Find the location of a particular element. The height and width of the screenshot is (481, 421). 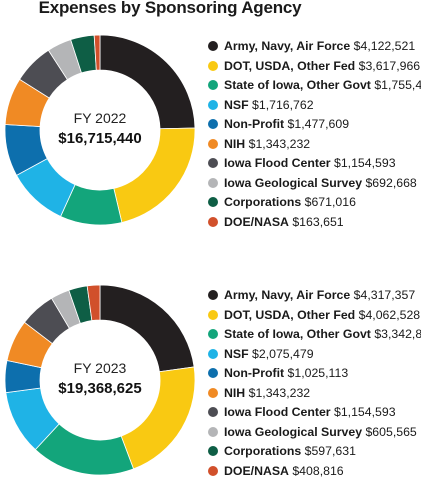

legend-value: $2,075,479 is located at coordinates (281, 354).